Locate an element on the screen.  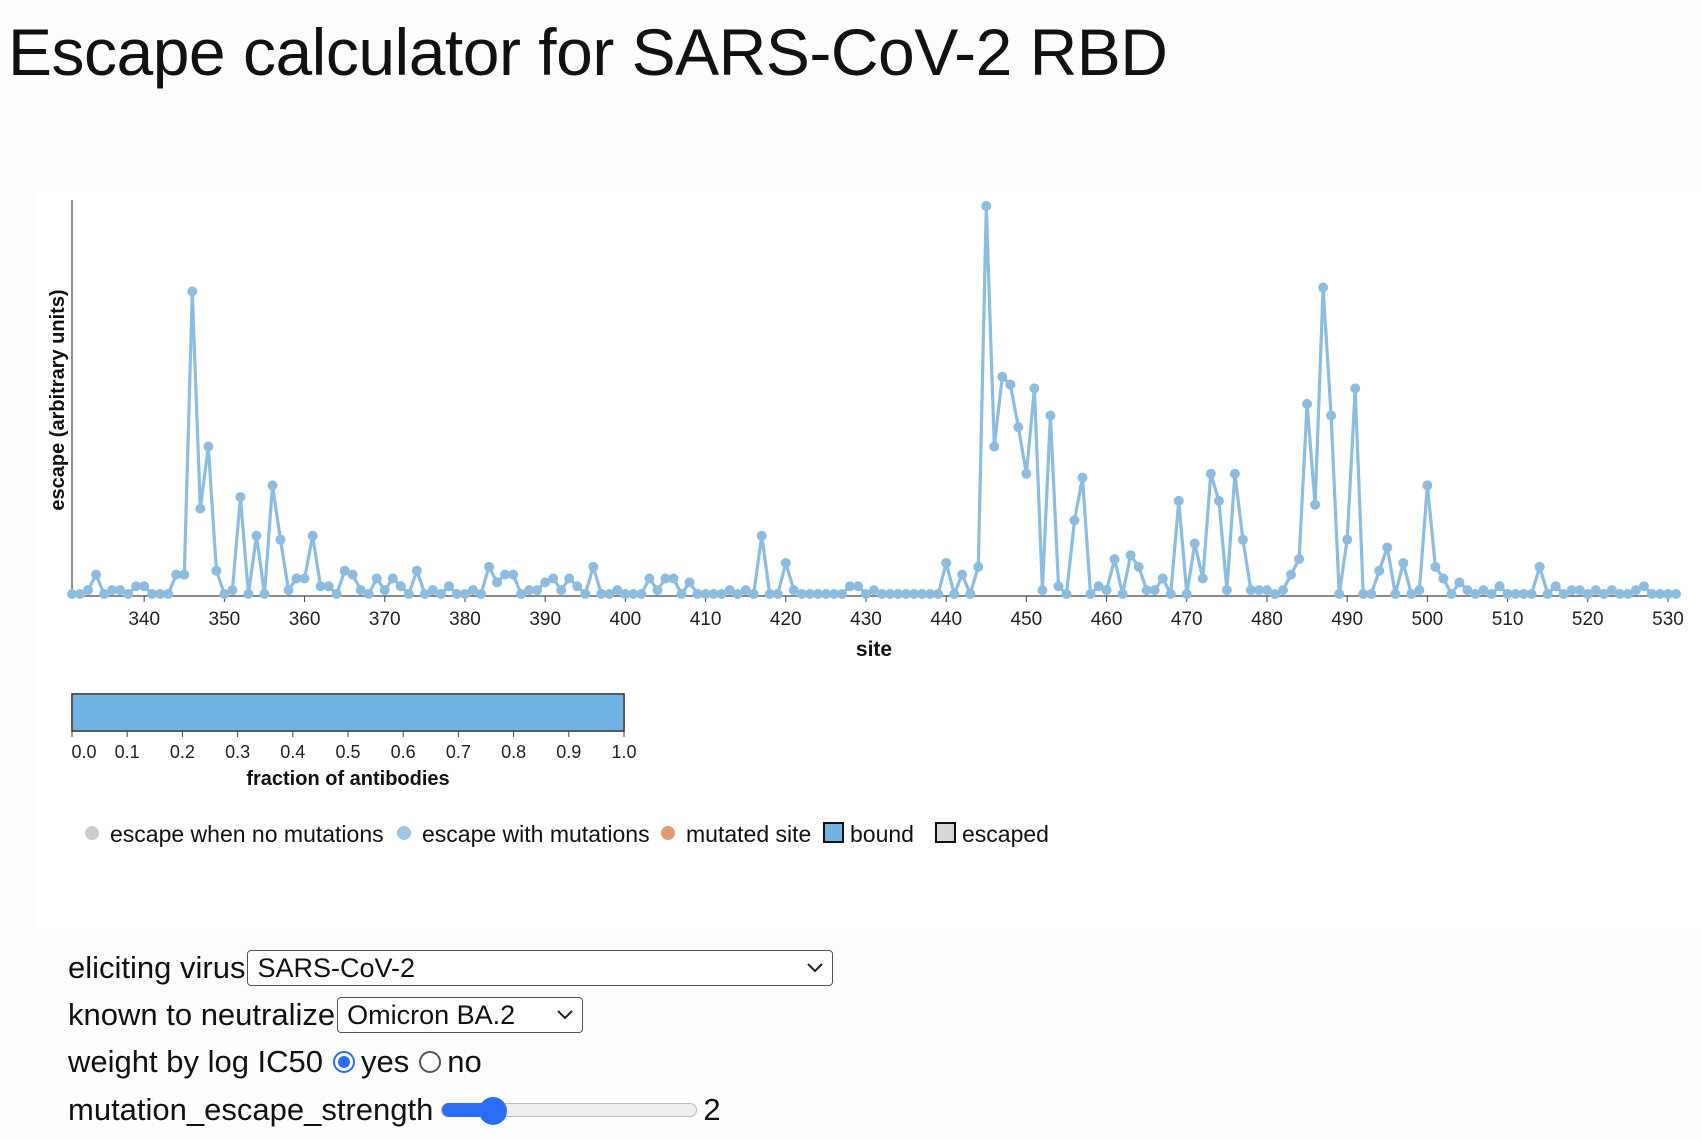
x-tick-label: 500 is located at coordinates (1428, 619).